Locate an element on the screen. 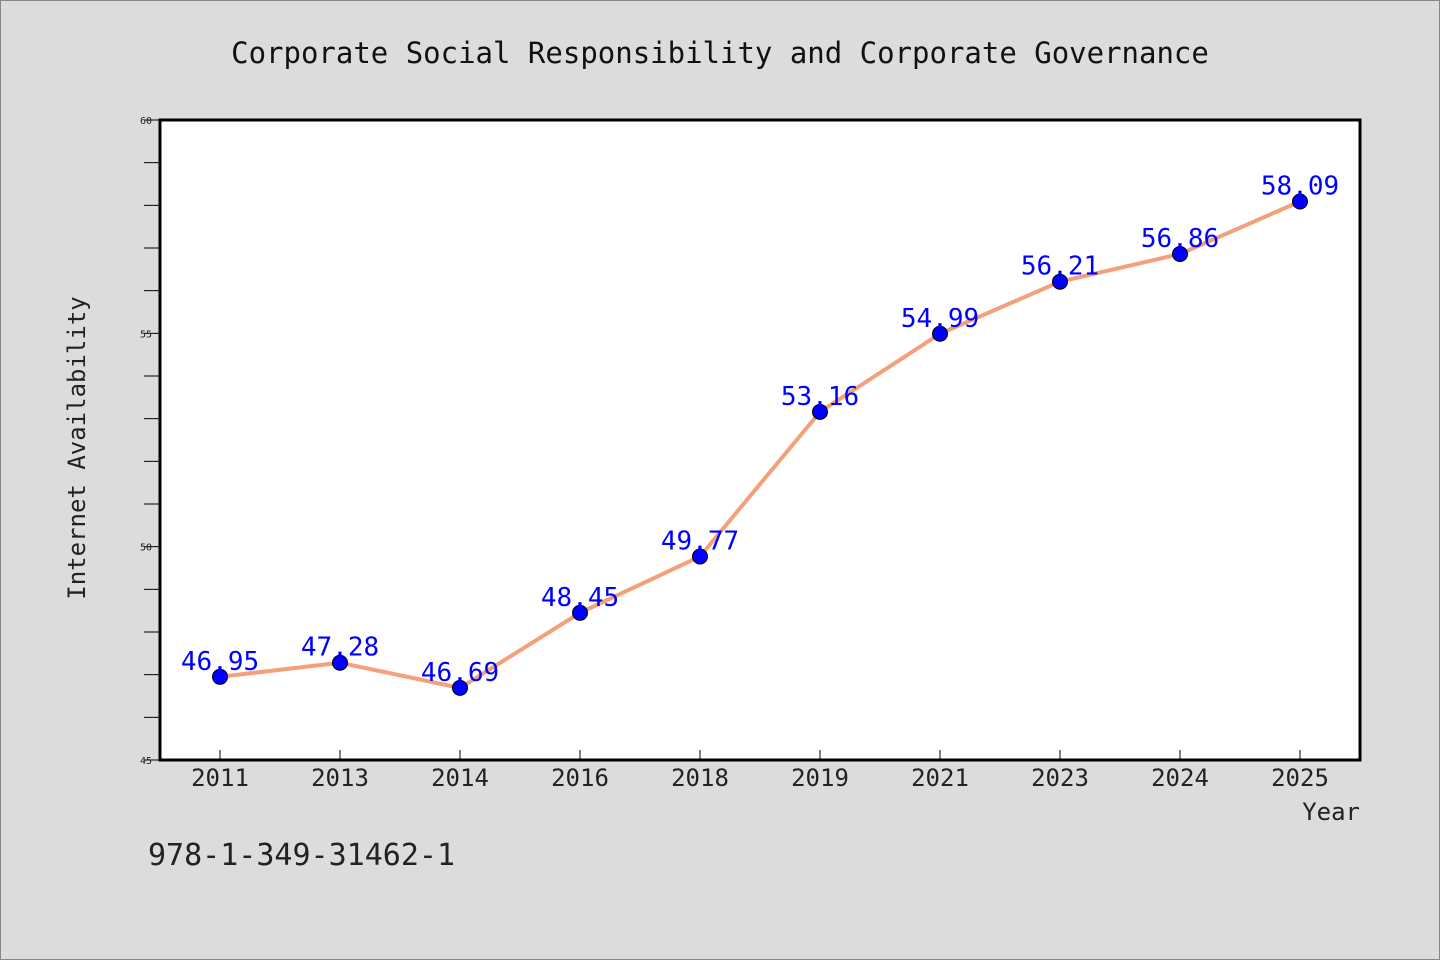 Image resolution: width=1440 pixels, height=960 pixels. x-tick-label: 2019 is located at coordinates (820, 778).